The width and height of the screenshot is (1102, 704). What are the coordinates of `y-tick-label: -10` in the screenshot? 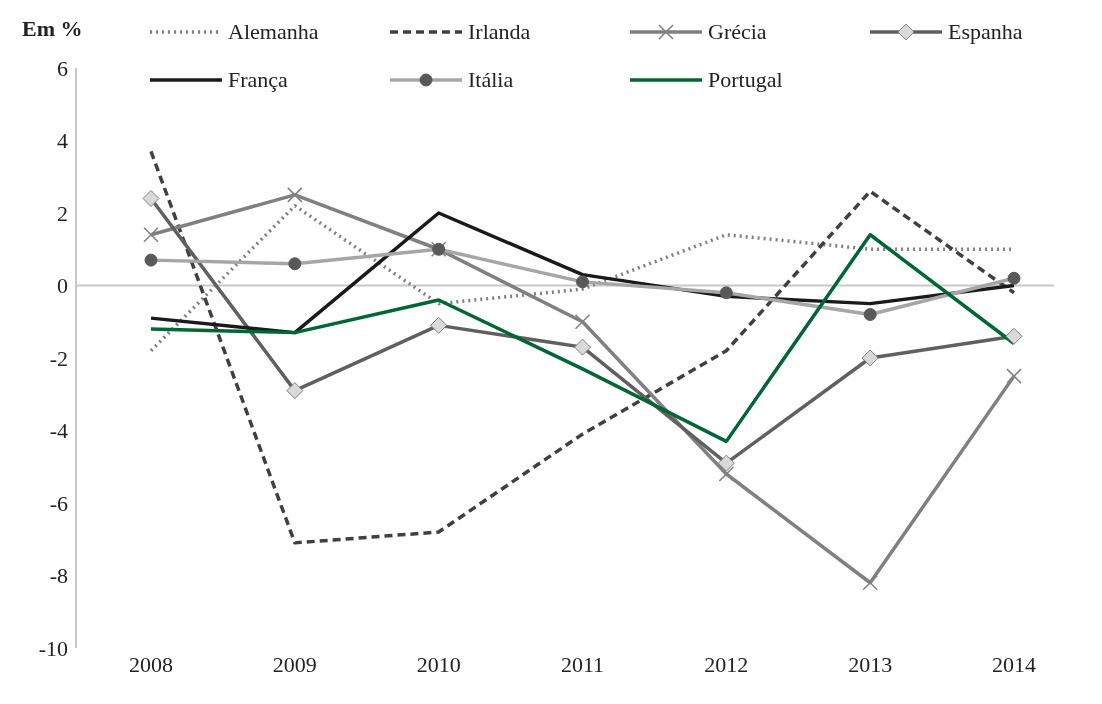 It's located at (53, 648).